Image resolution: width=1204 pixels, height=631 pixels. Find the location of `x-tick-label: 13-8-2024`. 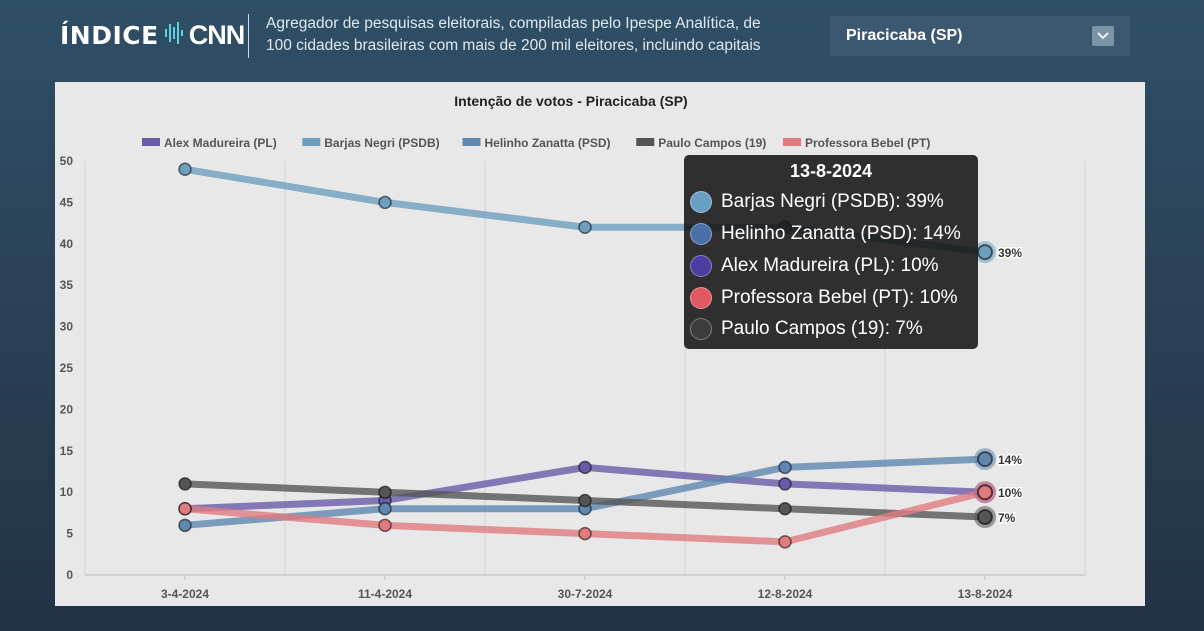

x-tick-label: 13-8-2024 is located at coordinates (985, 594).